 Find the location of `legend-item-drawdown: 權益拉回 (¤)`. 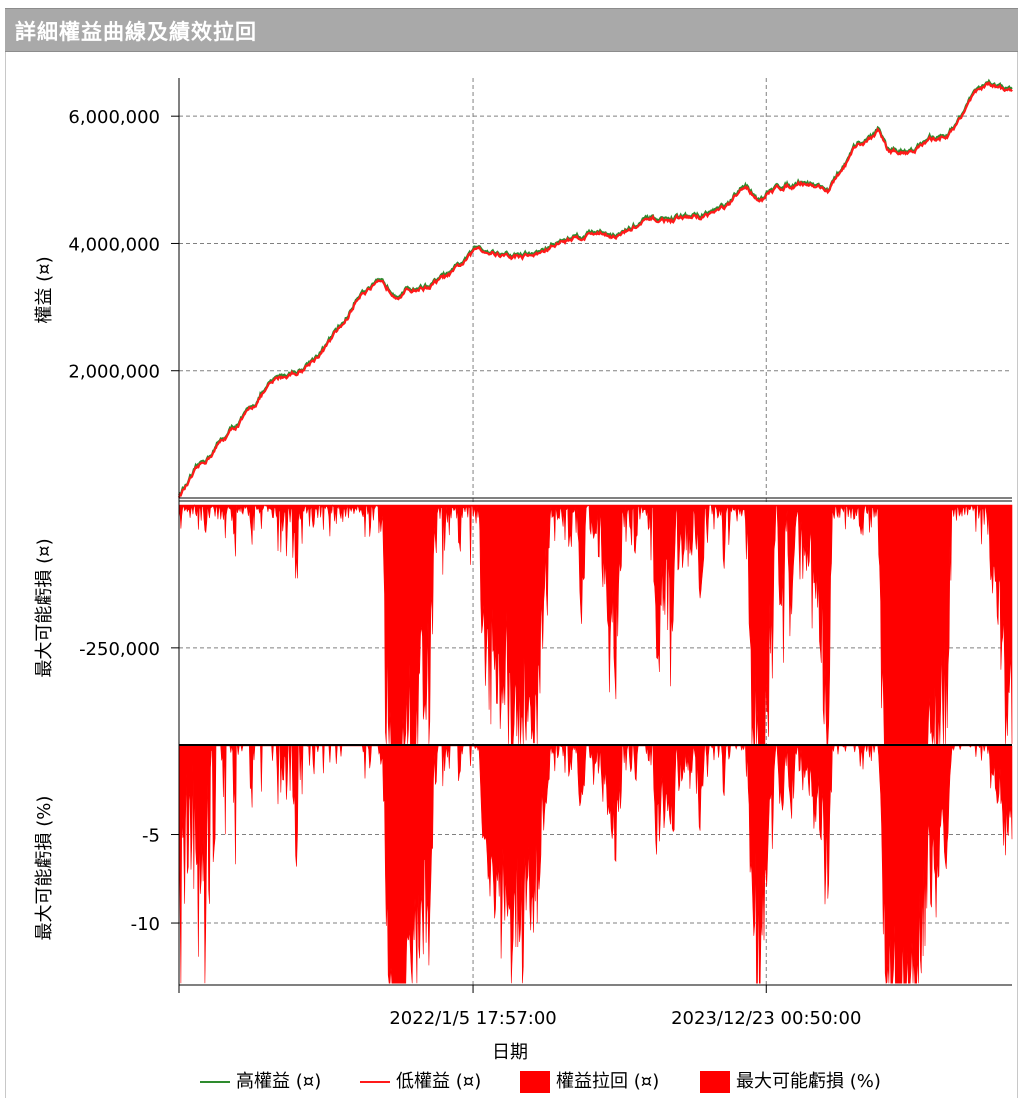

legend-item-drawdown: 權益拉回 (¤) is located at coordinates (589, 1082).